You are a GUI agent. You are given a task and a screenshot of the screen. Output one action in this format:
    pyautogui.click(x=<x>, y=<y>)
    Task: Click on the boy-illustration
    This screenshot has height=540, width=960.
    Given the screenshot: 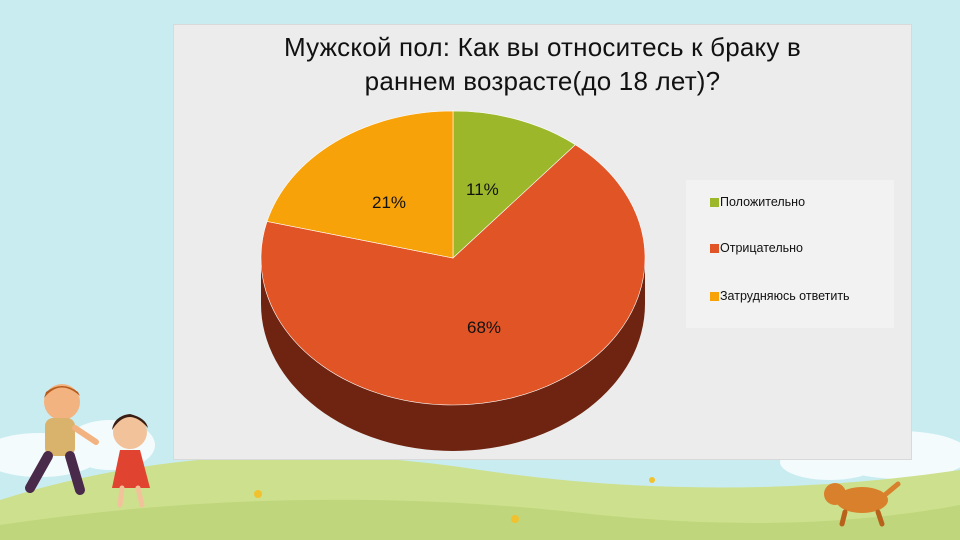 What is the action you would take?
    pyautogui.click(x=62, y=439)
    